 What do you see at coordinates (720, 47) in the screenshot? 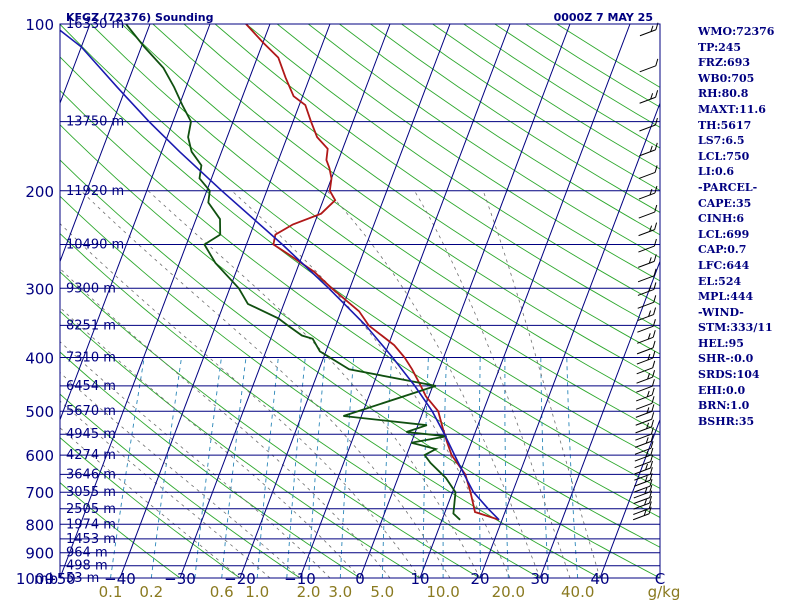
I see `index-value: TP:245` at bounding box center [720, 47].